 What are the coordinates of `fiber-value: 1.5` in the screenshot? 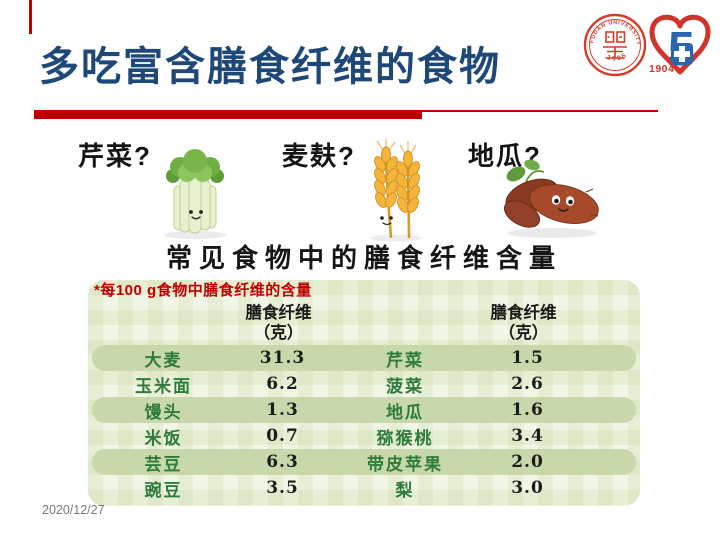 It's located at (527, 358).